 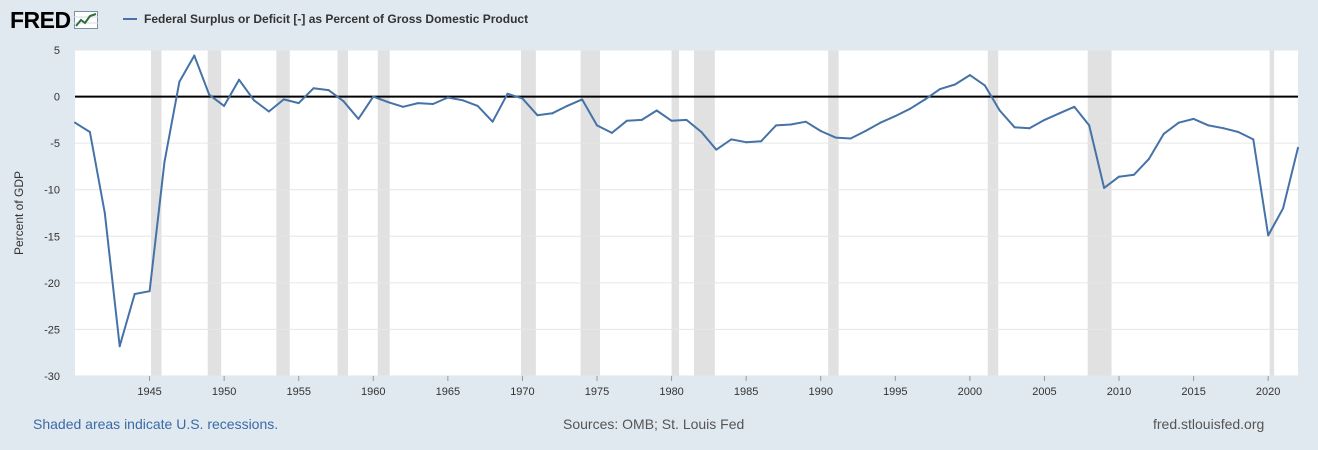 What do you see at coordinates (149, 392) in the screenshot?
I see `x-tick-label: 1945` at bounding box center [149, 392].